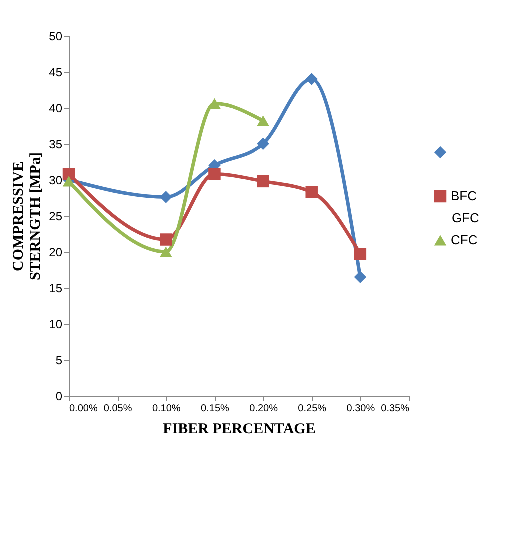  What do you see at coordinates (59, 397) in the screenshot?
I see `y-tick-label: 0` at bounding box center [59, 397].